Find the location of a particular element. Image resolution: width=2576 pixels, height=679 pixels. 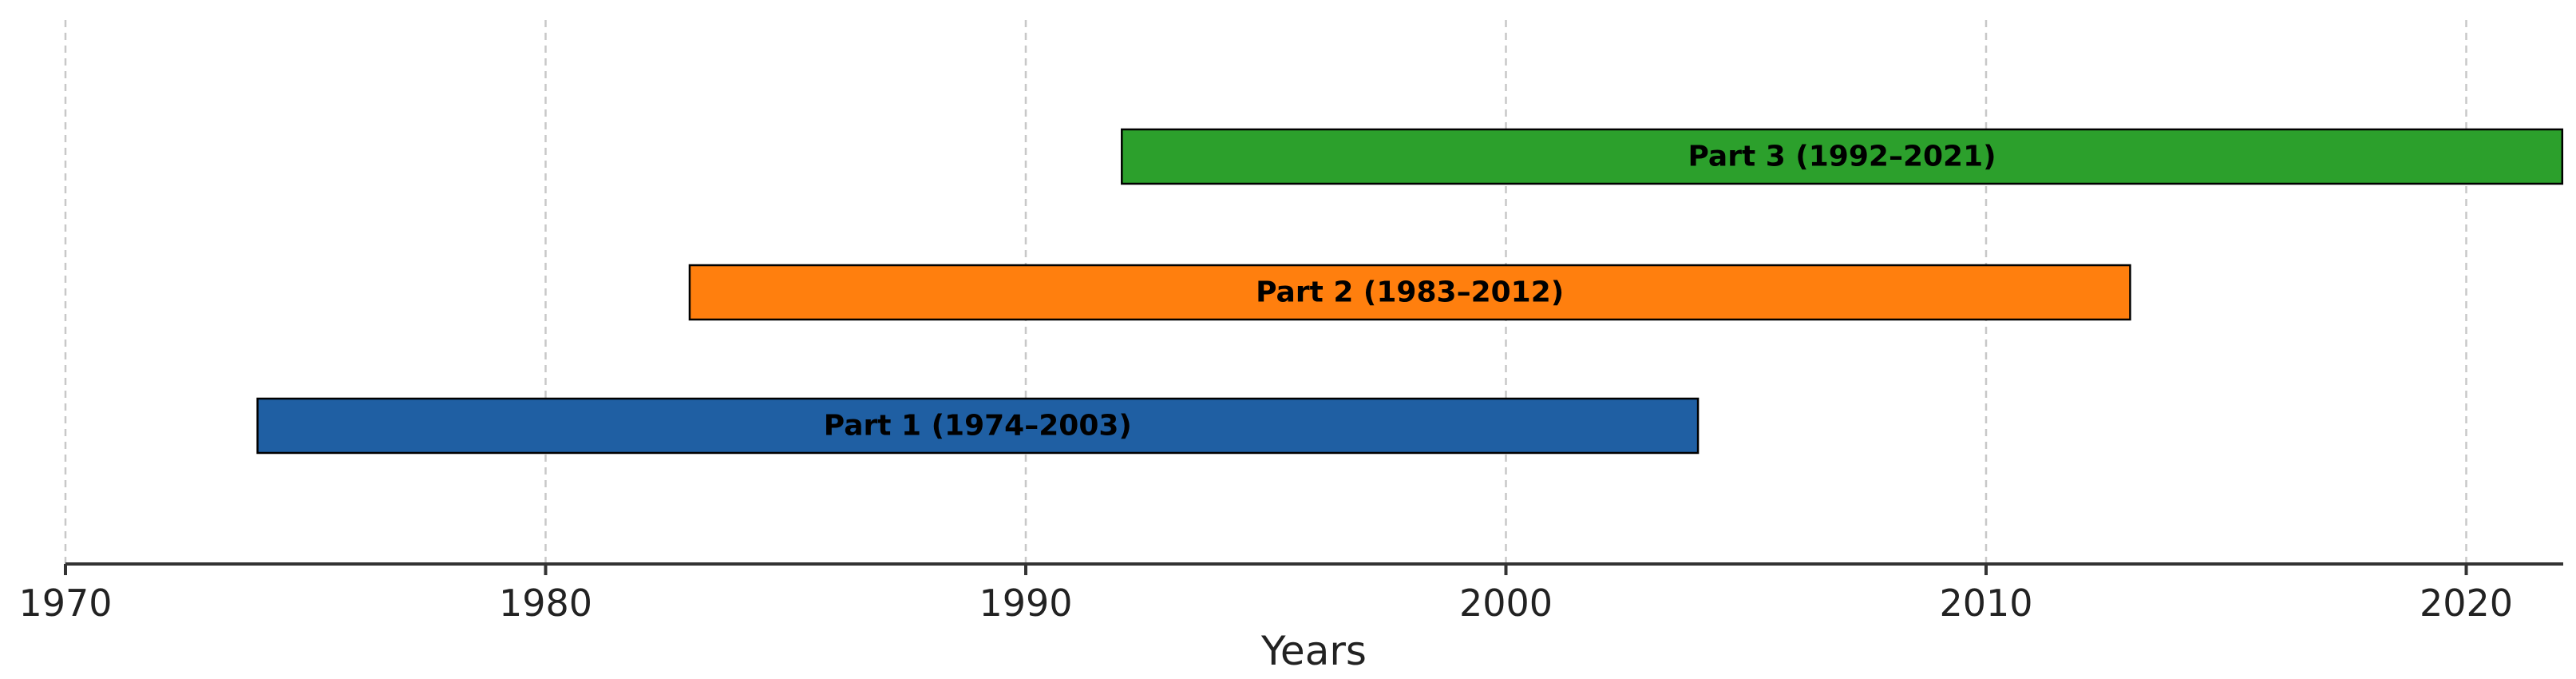

bar-label-part-1: Part 1 (1974–2003) is located at coordinates (978, 426).